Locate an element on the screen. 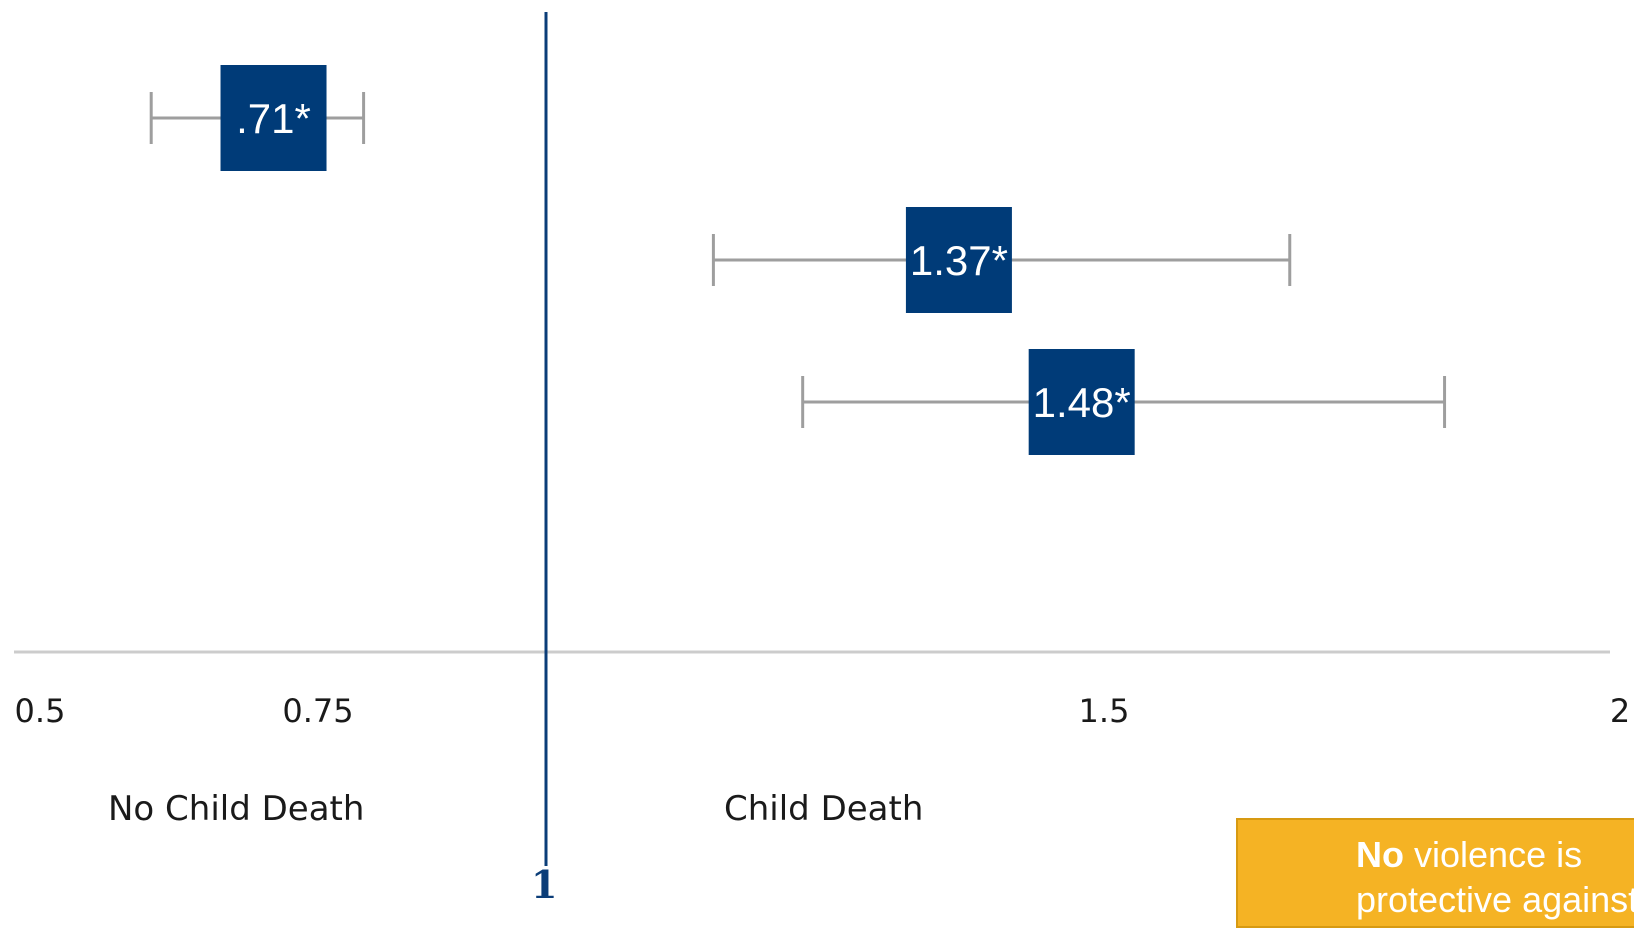  x-tick-label: 1.5 is located at coordinates (1104, 711).